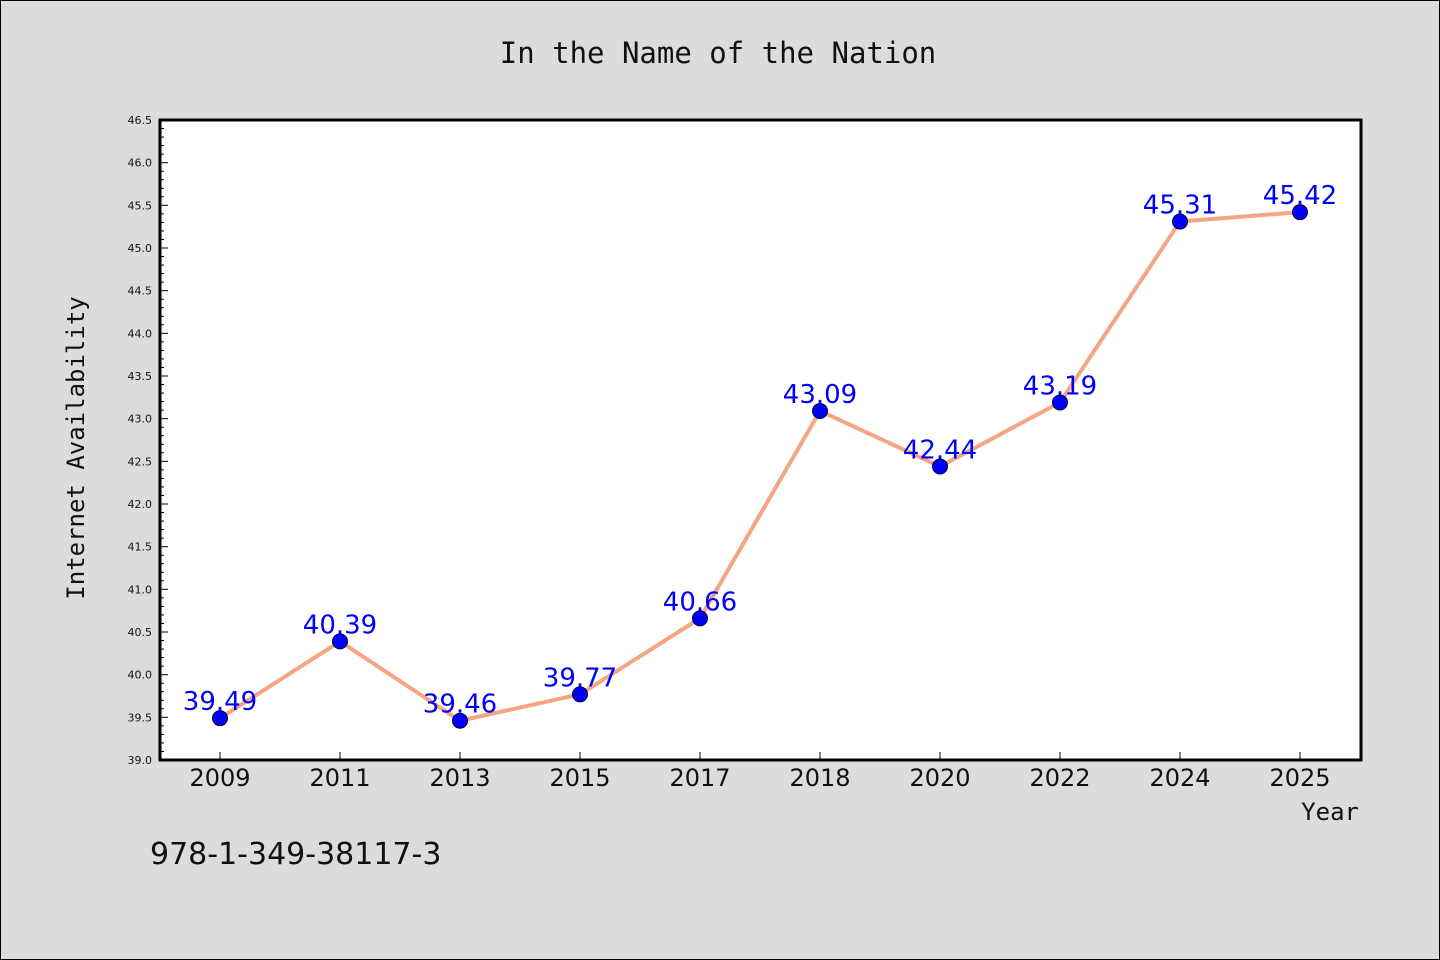 This screenshot has width=1440, height=960. What do you see at coordinates (140, 504) in the screenshot?
I see `y-tick-label: 42.0` at bounding box center [140, 504].